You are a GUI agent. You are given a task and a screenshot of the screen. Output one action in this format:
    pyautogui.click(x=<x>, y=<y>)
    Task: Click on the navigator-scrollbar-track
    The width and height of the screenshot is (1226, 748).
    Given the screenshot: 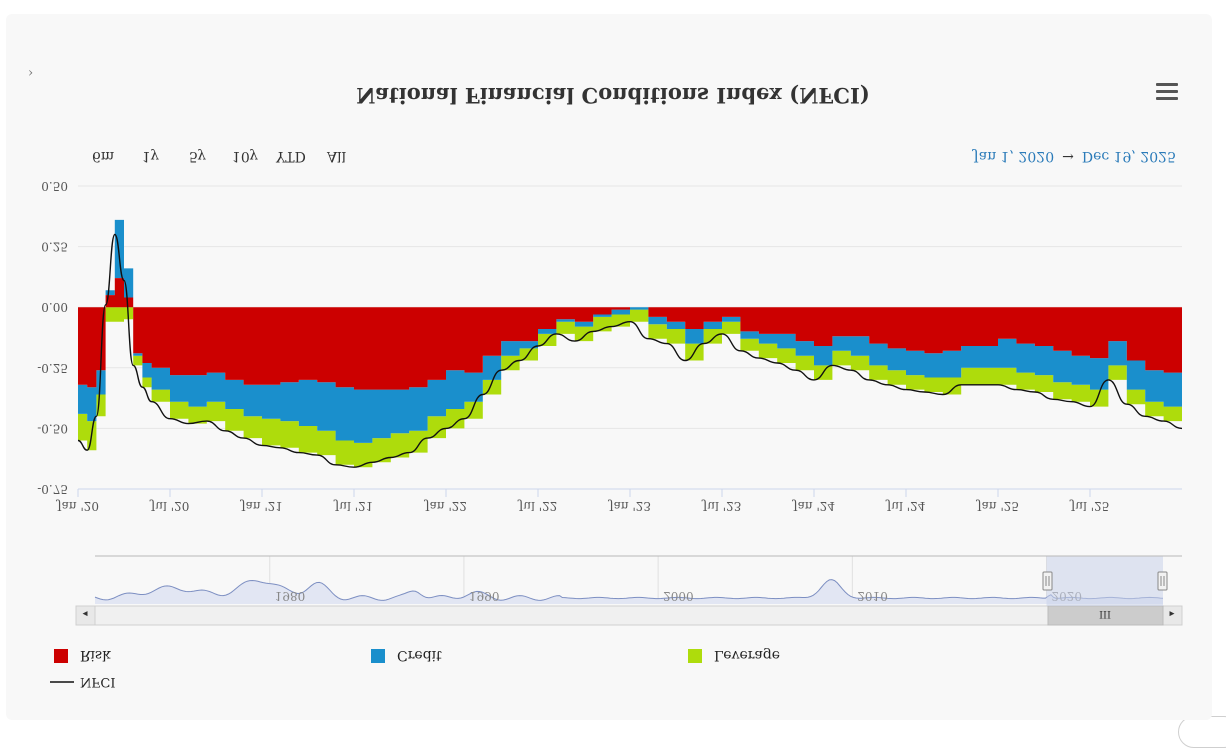 What is the action you would take?
    pyautogui.click(x=629, y=615)
    